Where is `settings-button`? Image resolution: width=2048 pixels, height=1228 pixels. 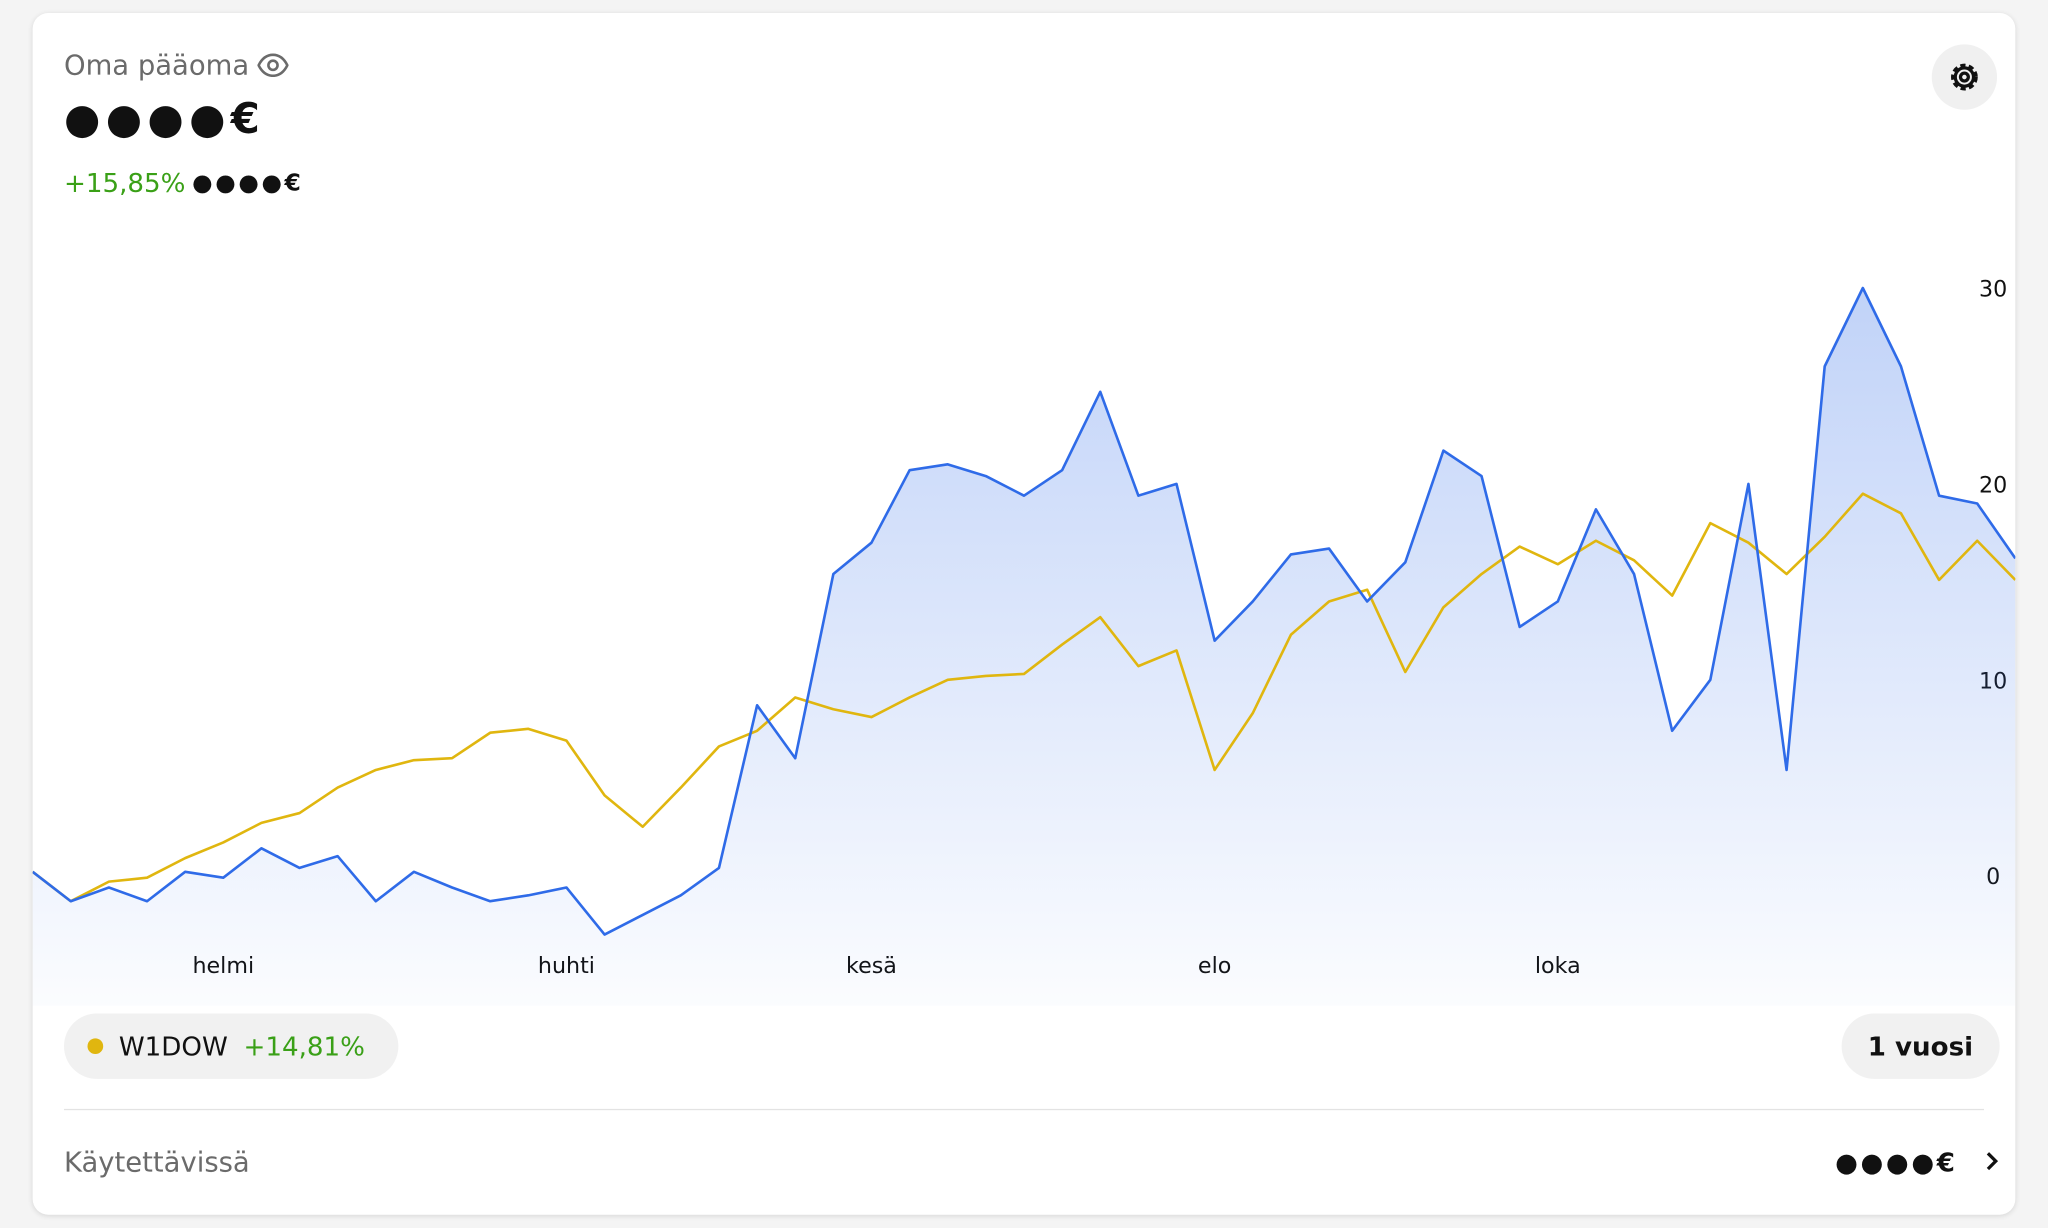
settings-button is located at coordinates (1964, 77).